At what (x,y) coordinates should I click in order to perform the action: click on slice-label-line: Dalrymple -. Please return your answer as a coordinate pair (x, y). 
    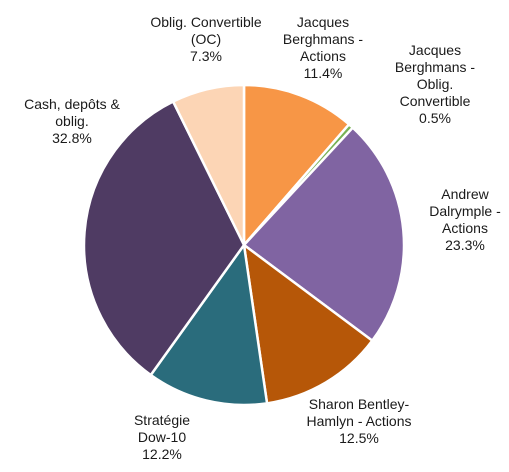
    Looking at the image, I should click on (465, 211).